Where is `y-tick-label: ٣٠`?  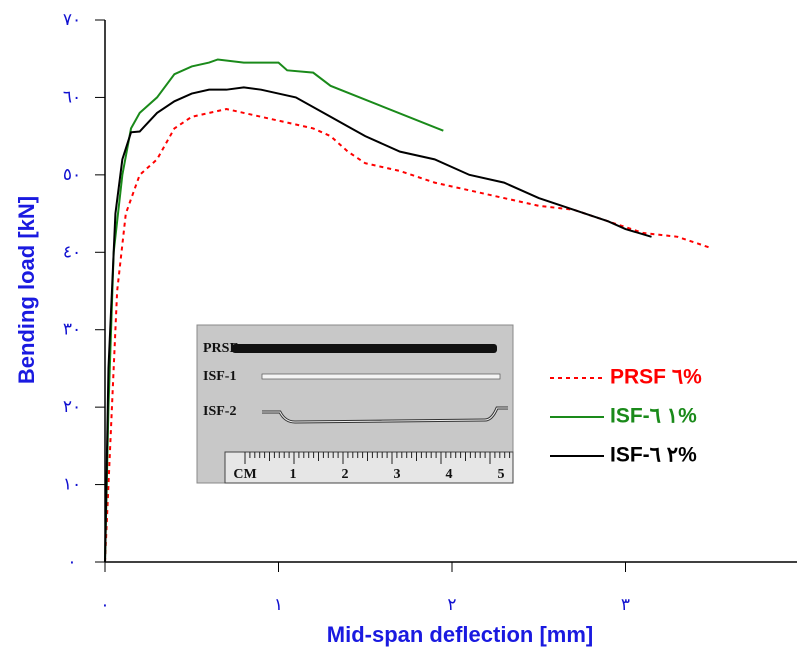 y-tick-label: ٣٠ is located at coordinates (72, 330).